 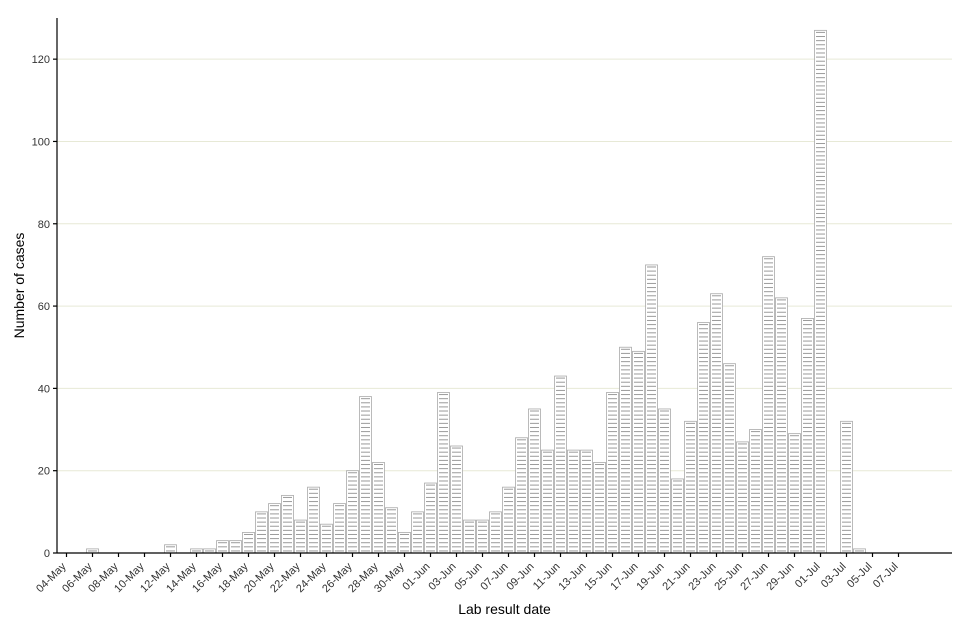 What do you see at coordinates (520, 577) in the screenshot?
I see `x-tick-label: 09-Jun` at bounding box center [520, 577].